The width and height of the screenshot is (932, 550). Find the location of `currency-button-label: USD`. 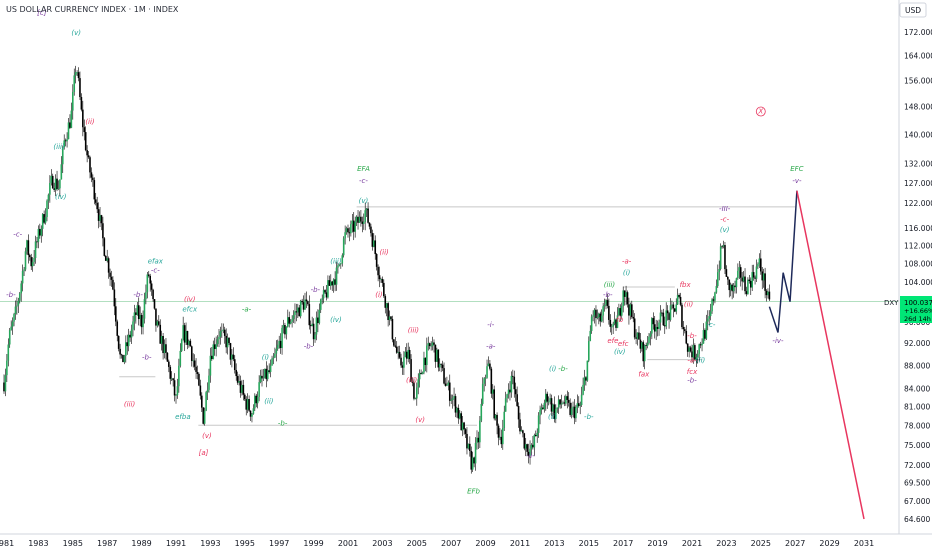

currency-button-label: USD is located at coordinates (913, 10).